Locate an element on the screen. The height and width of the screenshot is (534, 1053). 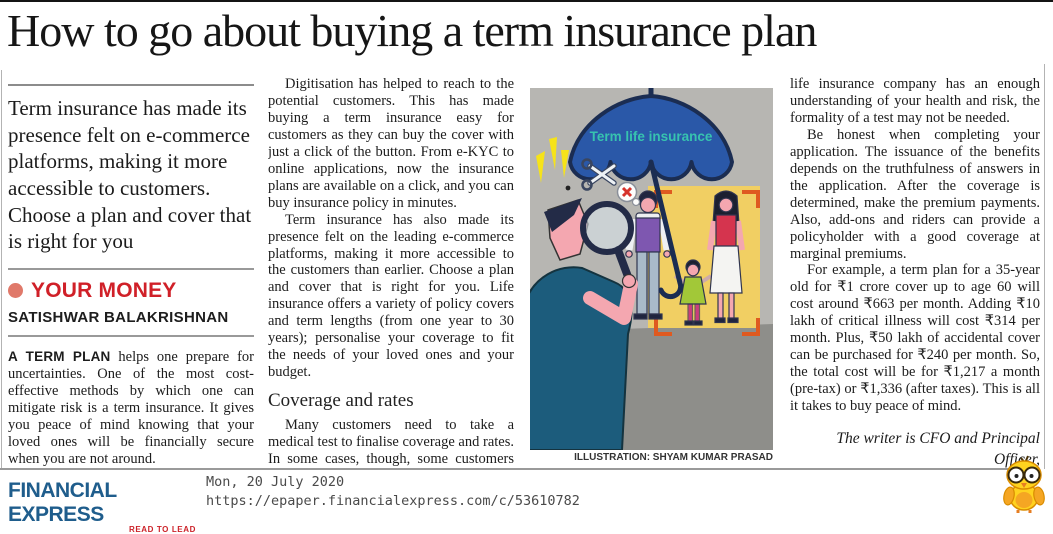
scissors-icon is located at coordinates (599, 174).